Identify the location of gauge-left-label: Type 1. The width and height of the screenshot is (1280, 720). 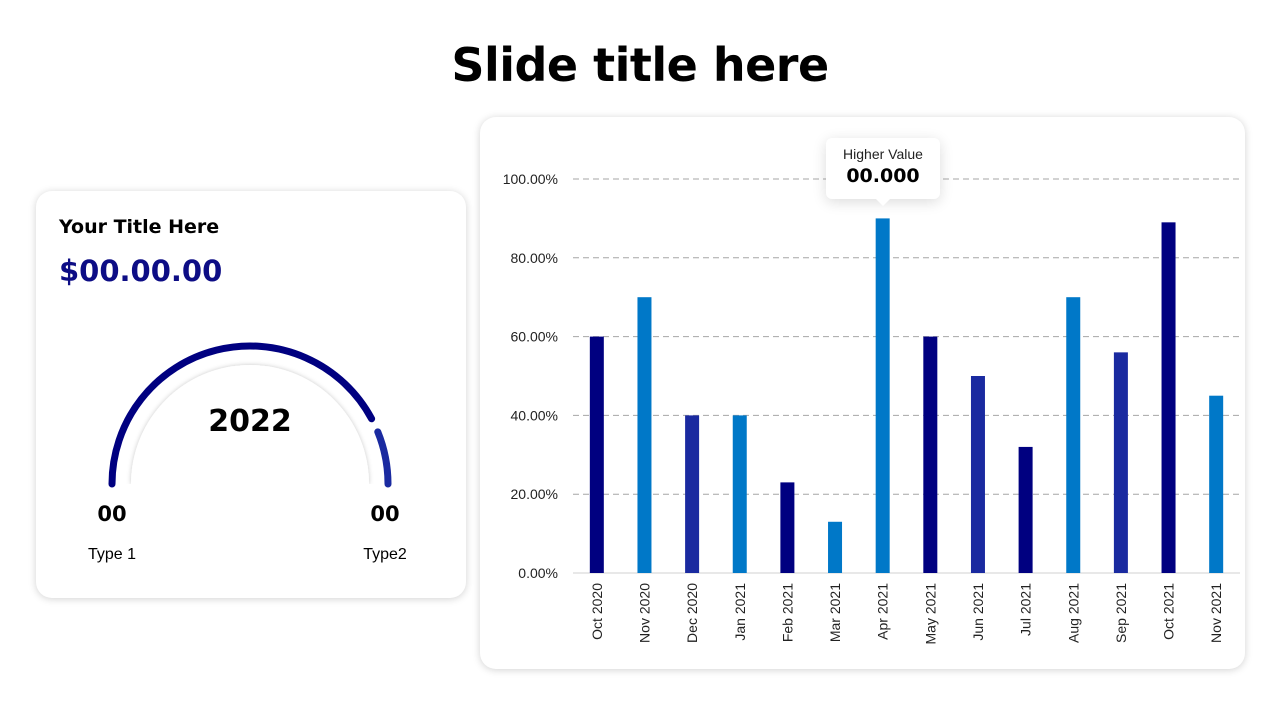
(112, 554).